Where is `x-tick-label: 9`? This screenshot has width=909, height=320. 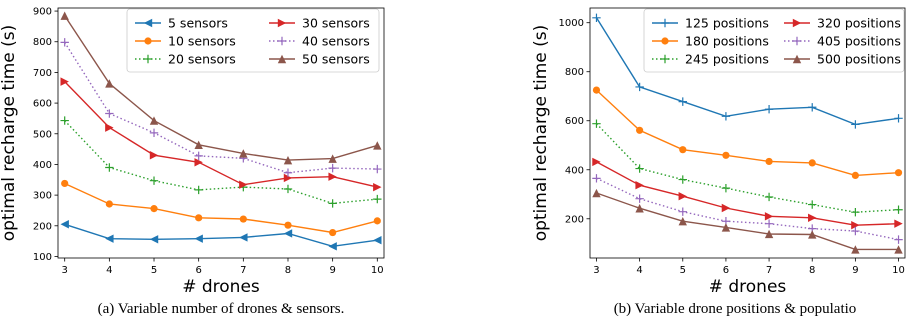 x-tick-label: 9 is located at coordinates (855, 270).